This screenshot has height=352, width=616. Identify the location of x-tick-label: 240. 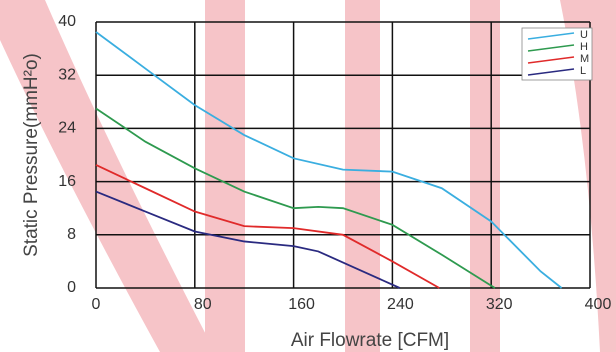
(400, 304).